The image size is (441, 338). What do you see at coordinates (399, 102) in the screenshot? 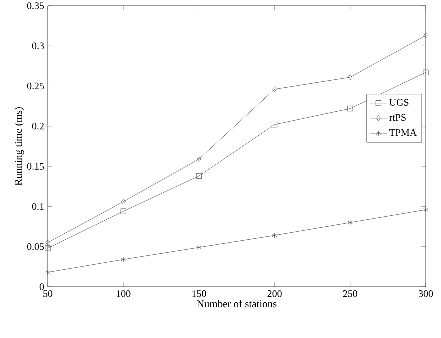
I see `legend-label: UGS` at bounding box center [399, 102].